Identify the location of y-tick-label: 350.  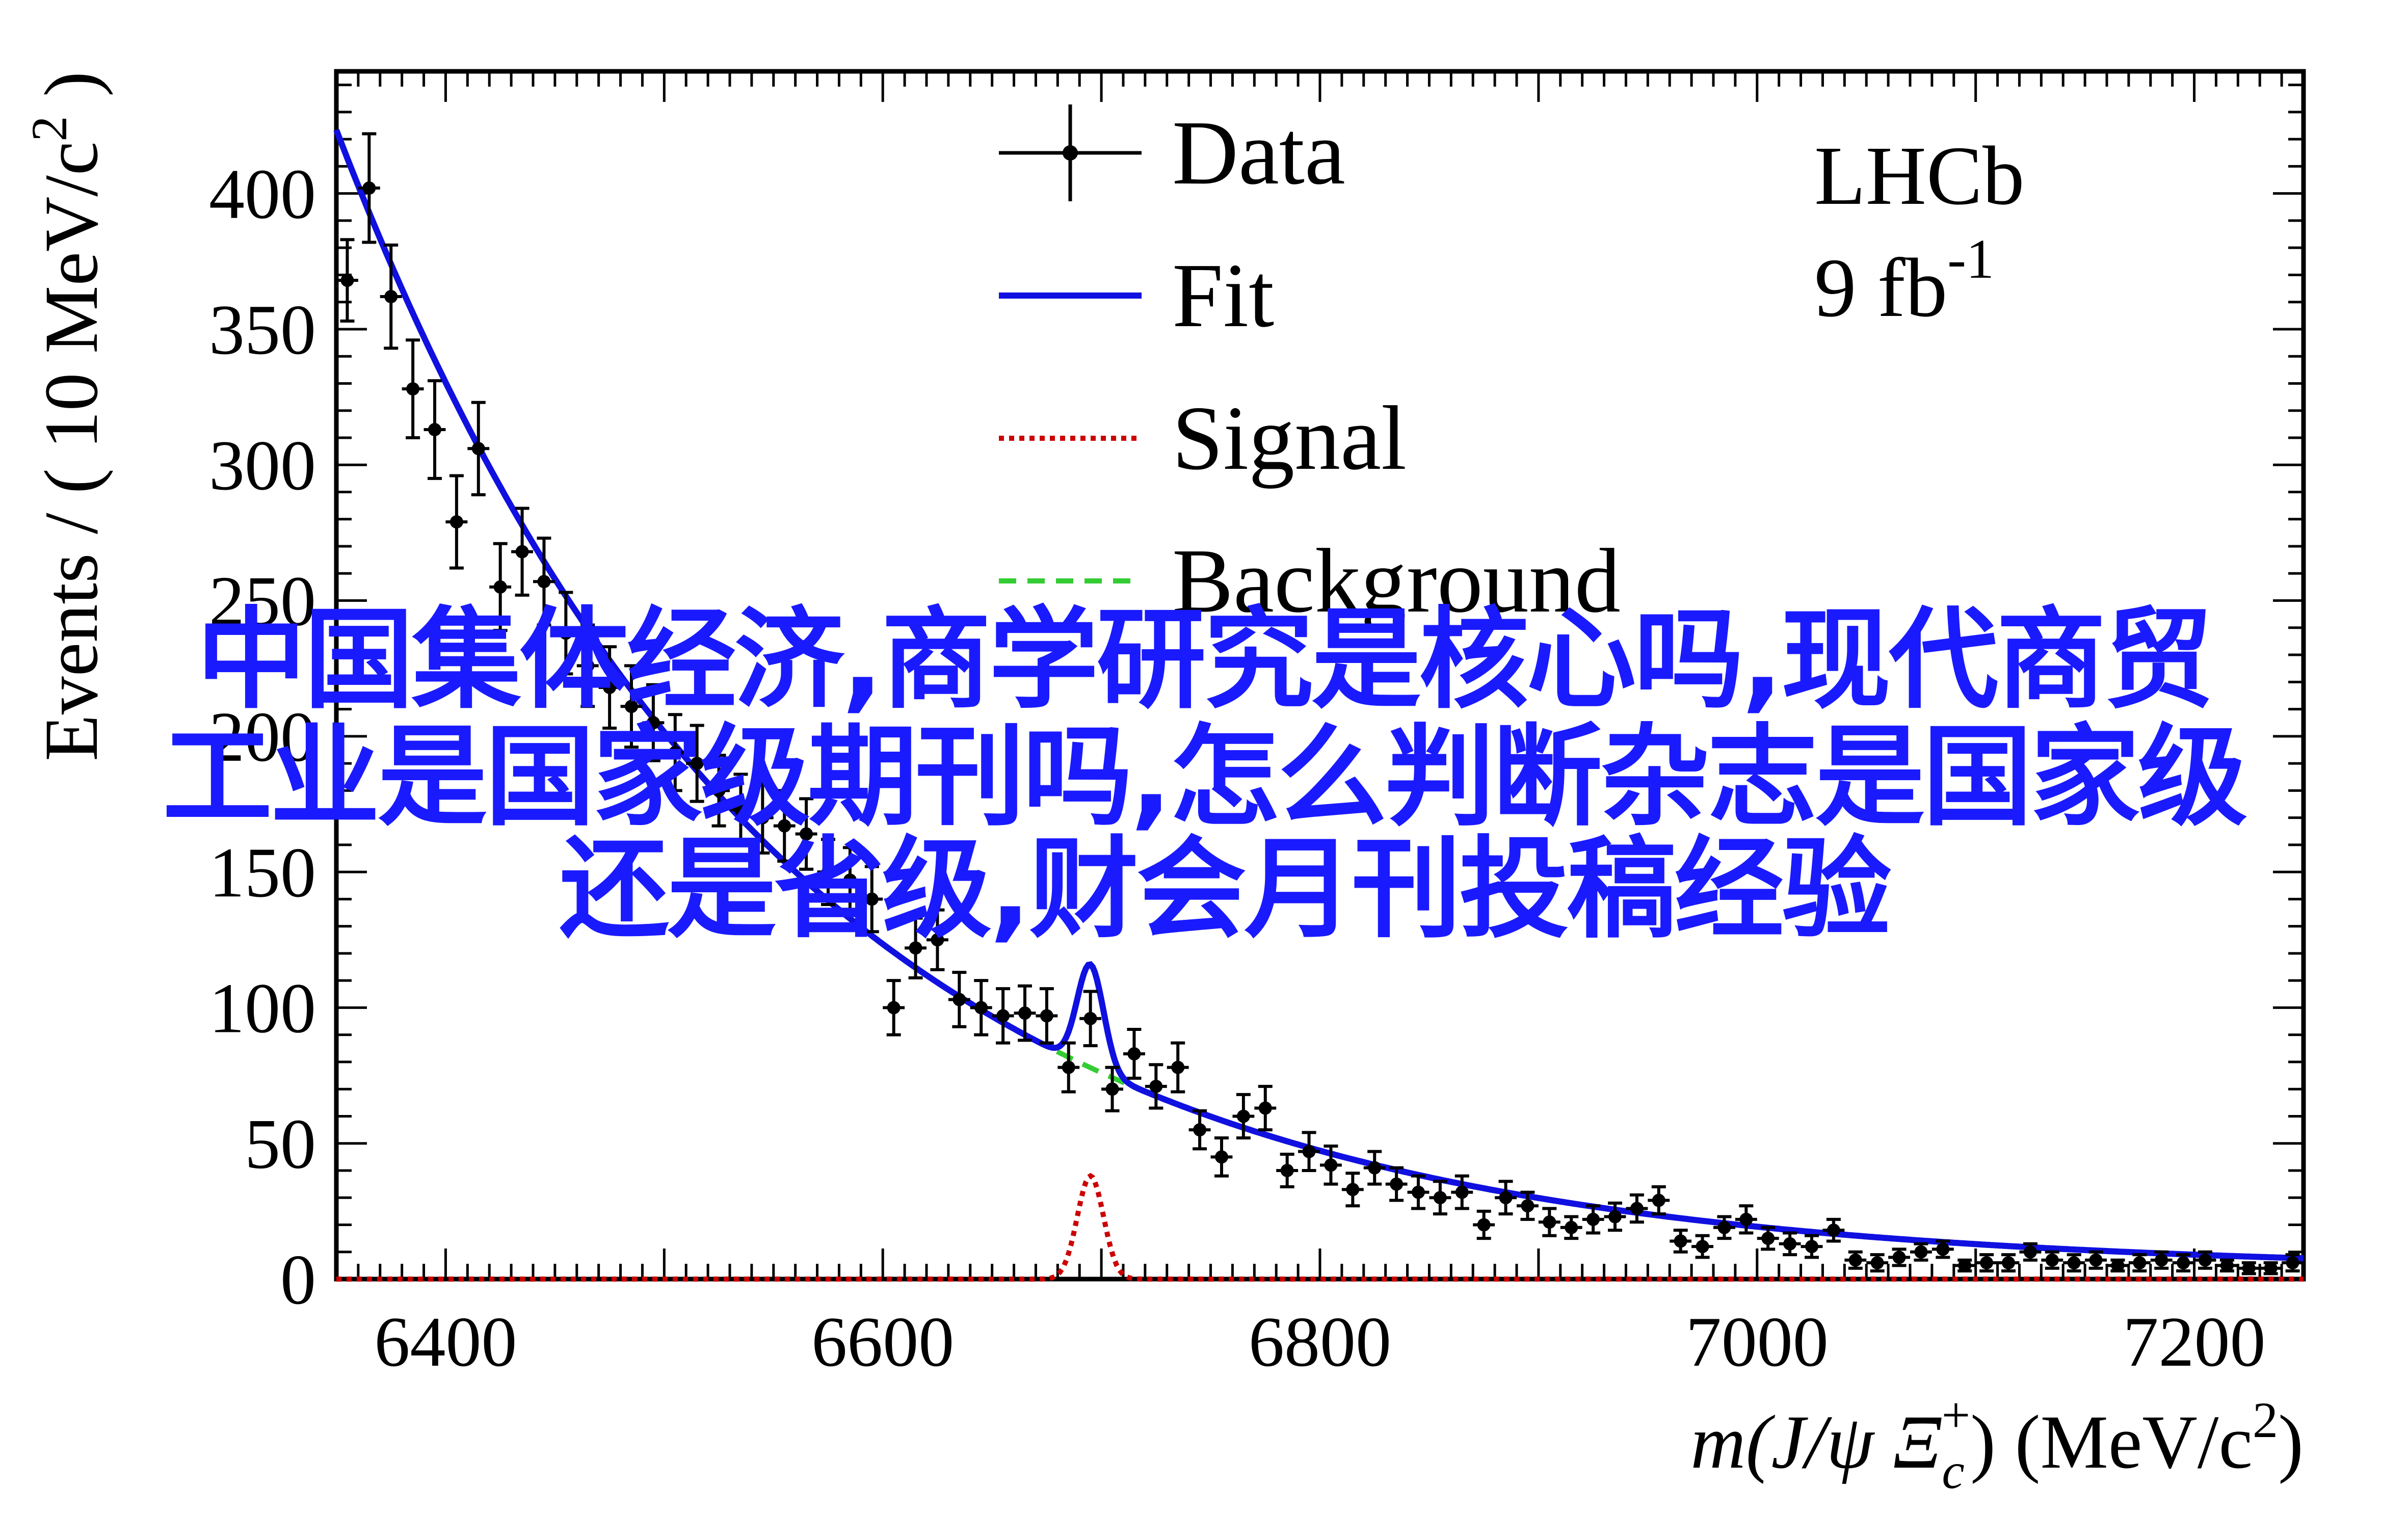
(262, 329).